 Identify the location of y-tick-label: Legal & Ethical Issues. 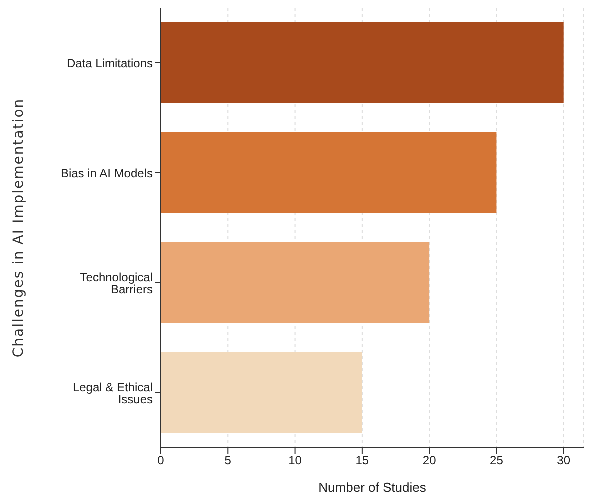
(112, 393).